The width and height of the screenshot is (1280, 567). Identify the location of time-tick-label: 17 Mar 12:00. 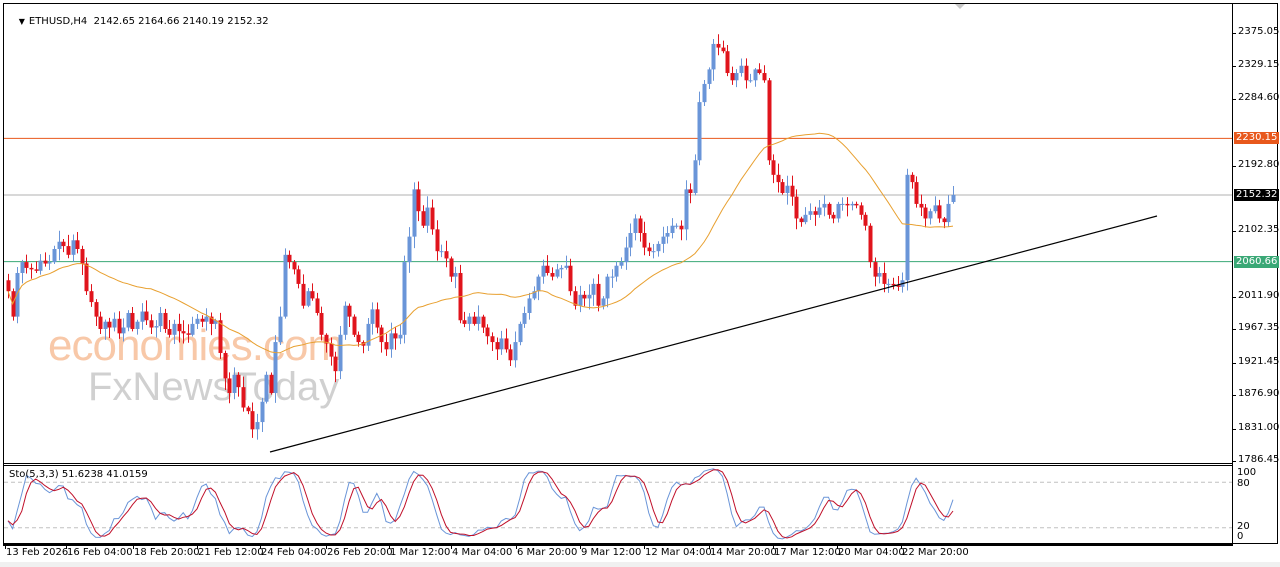
(807, 552).